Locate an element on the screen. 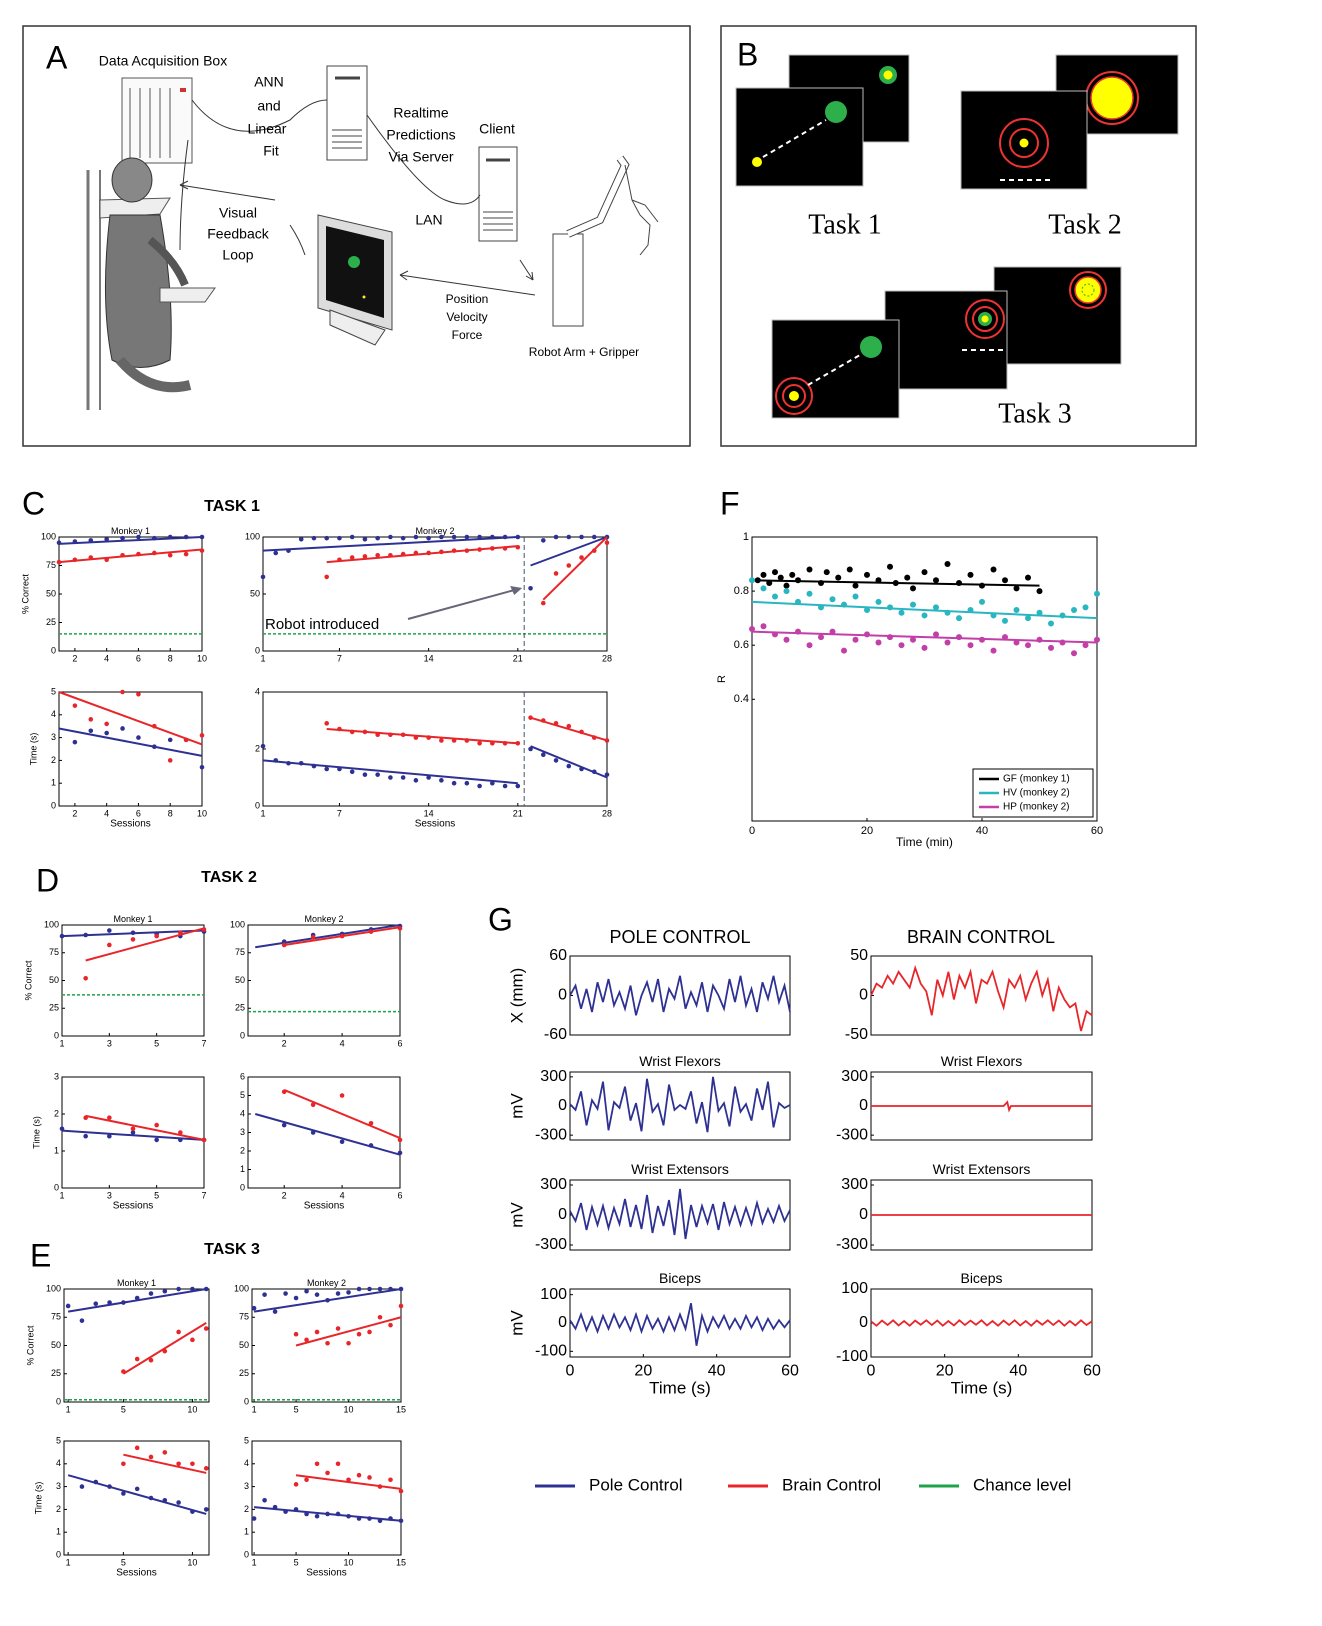 This screenshot has height=1626, width=1322. y-tick-label: 1 is located at coordinates (242, 1169).